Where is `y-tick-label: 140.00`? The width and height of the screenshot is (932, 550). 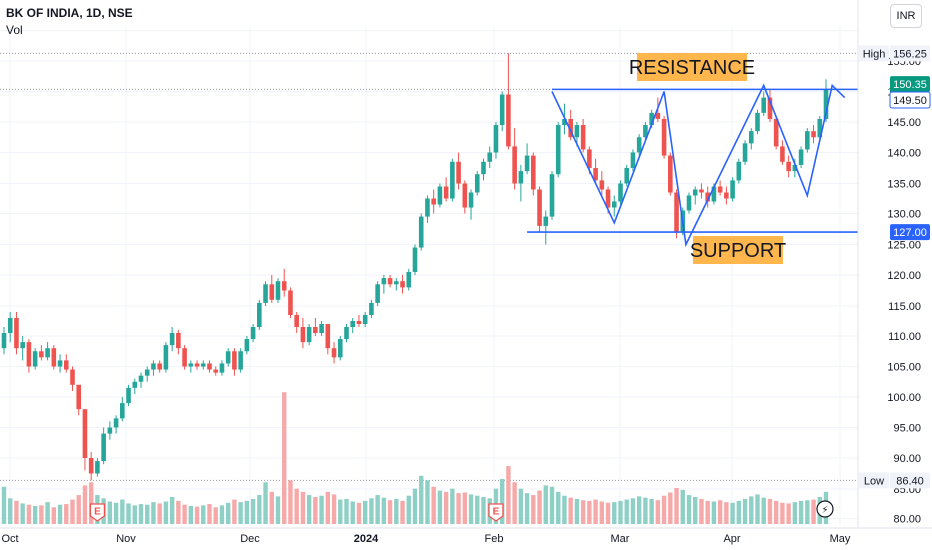 y-tick-label: 140.00 is located at coordinates (904, 154).